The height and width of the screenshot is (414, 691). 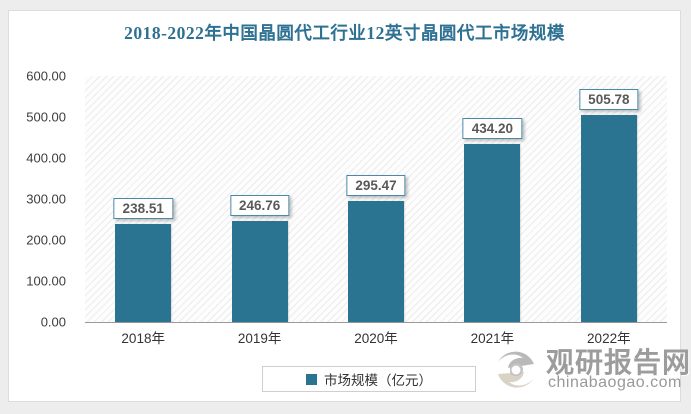 I want to click on y-axis-label: 100.00, so click(x=46, y=281).